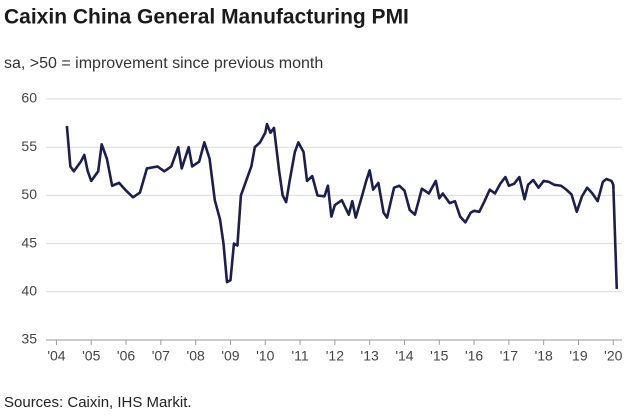 The height and width of the screenshot is (419, 630). What do you see at coordinates (613, 356) in the screenshot?
I see `x-tick-label: '20` at bounding box center [613, 356].